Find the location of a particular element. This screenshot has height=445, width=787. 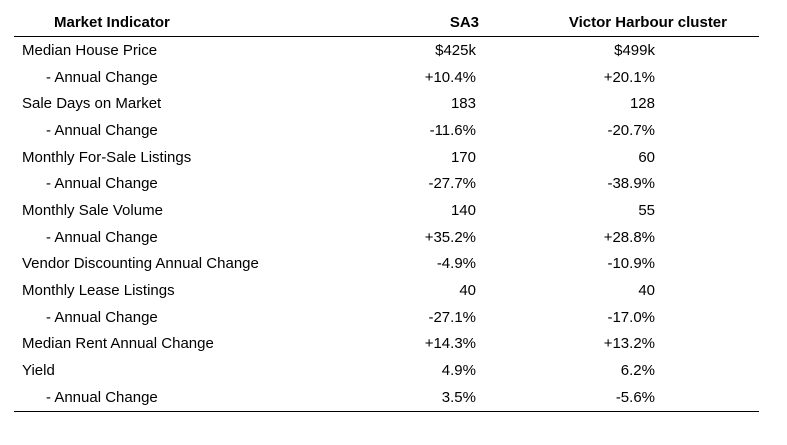

row-label: Median House Price is located at coordinates (90, 50).